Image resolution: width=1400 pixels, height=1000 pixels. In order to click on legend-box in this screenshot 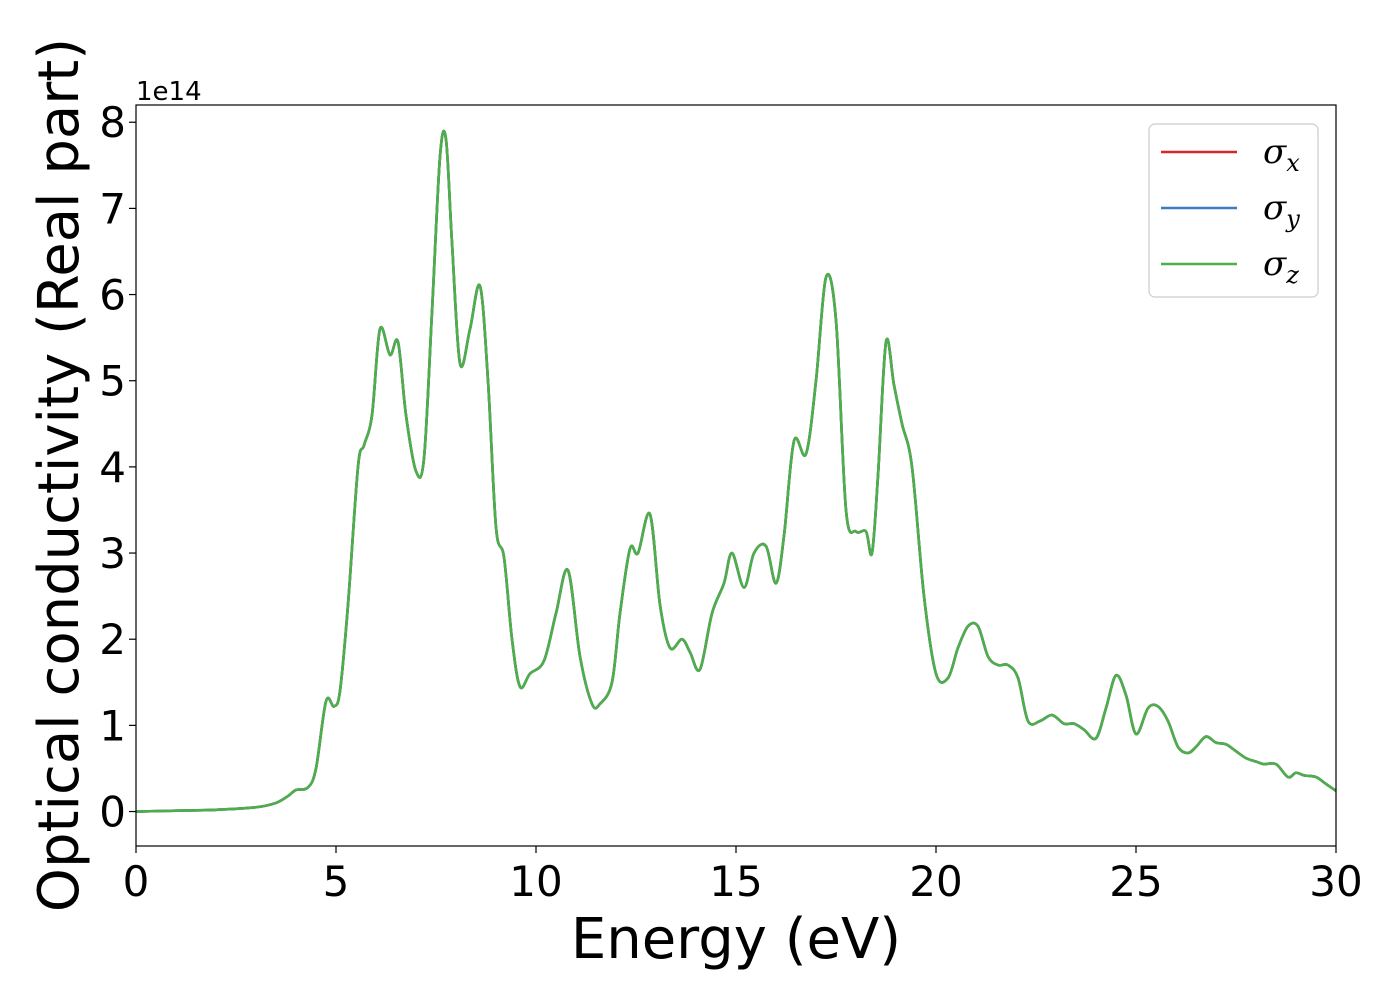, I will do `click(1233, 210)`.